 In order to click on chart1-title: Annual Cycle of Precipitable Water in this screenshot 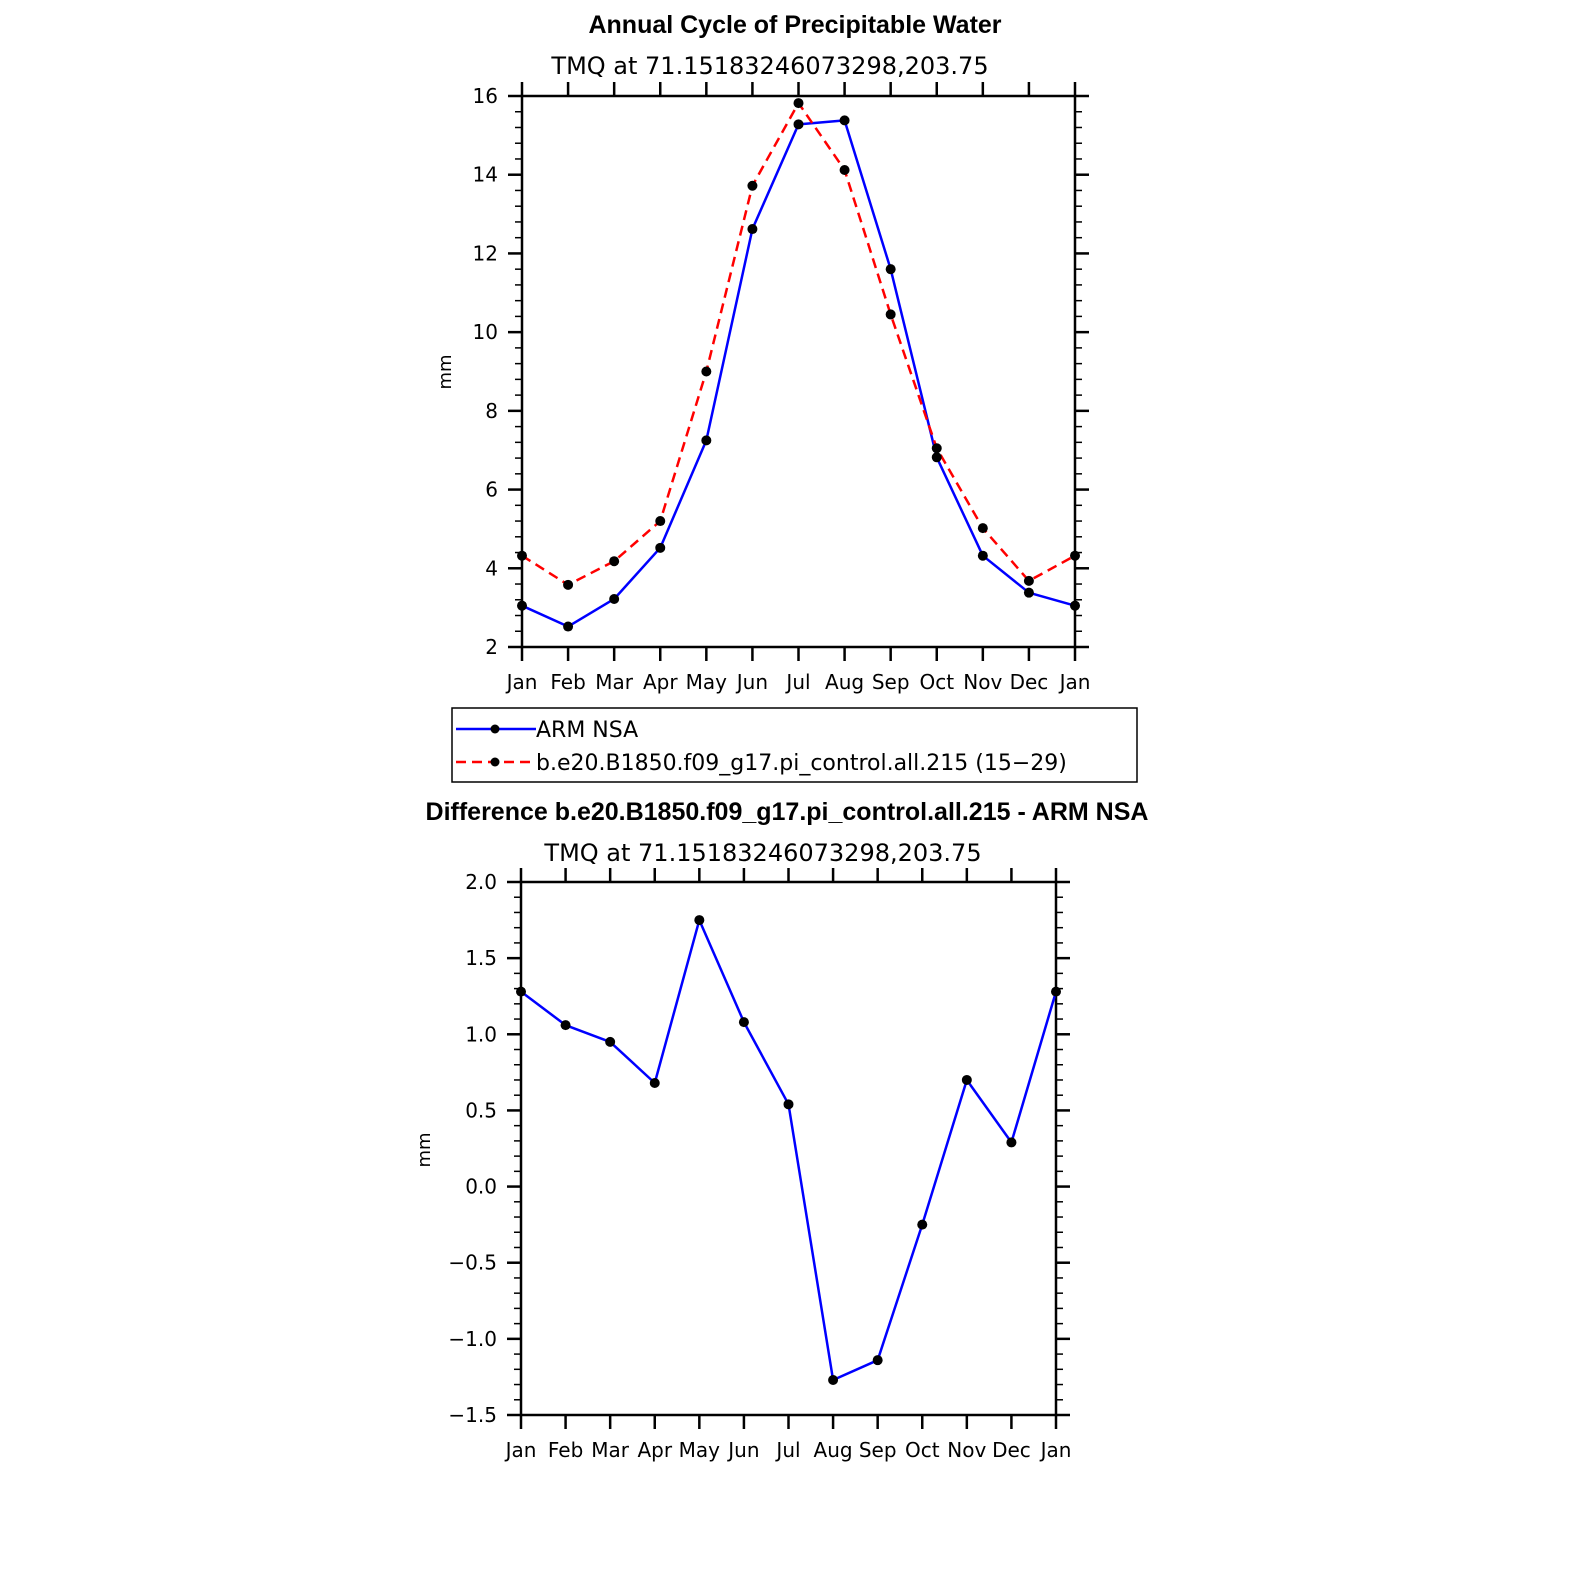, I will do `click(794, 25)`.